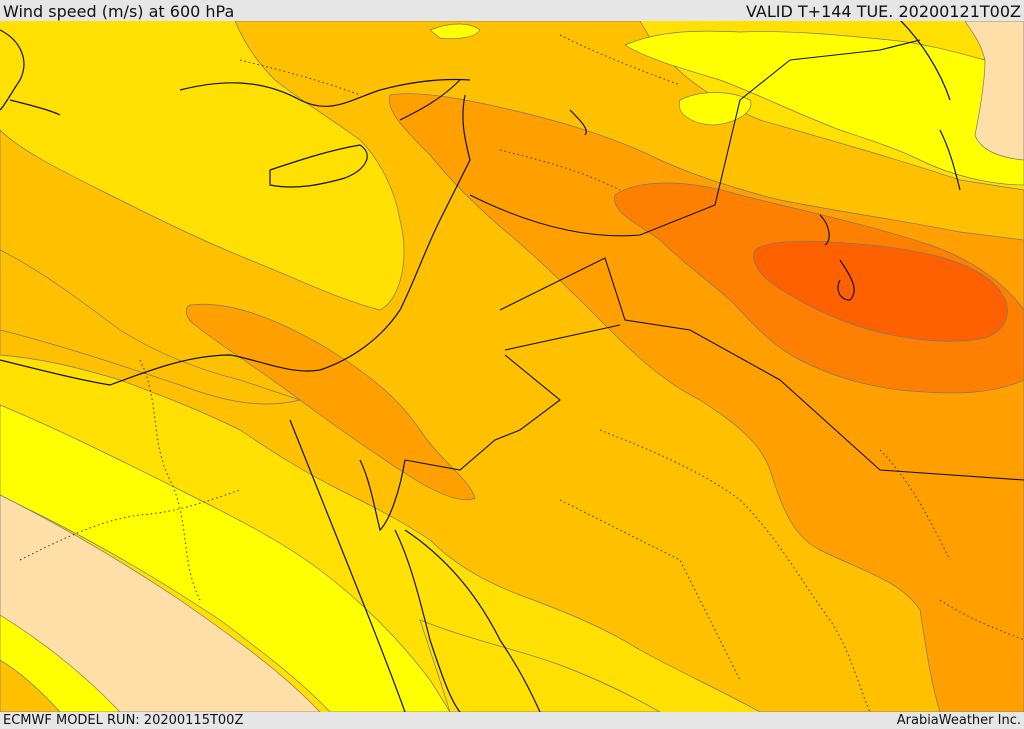  I want to click on band-amber-corner, so click(30, 685).